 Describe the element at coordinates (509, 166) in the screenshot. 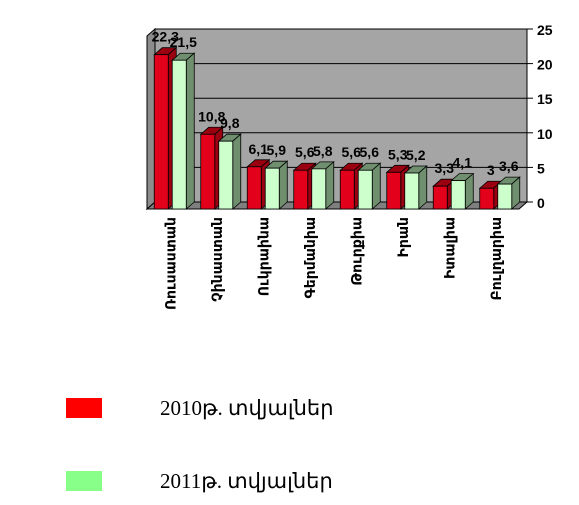

I see `data-label: 3,6` at that location.